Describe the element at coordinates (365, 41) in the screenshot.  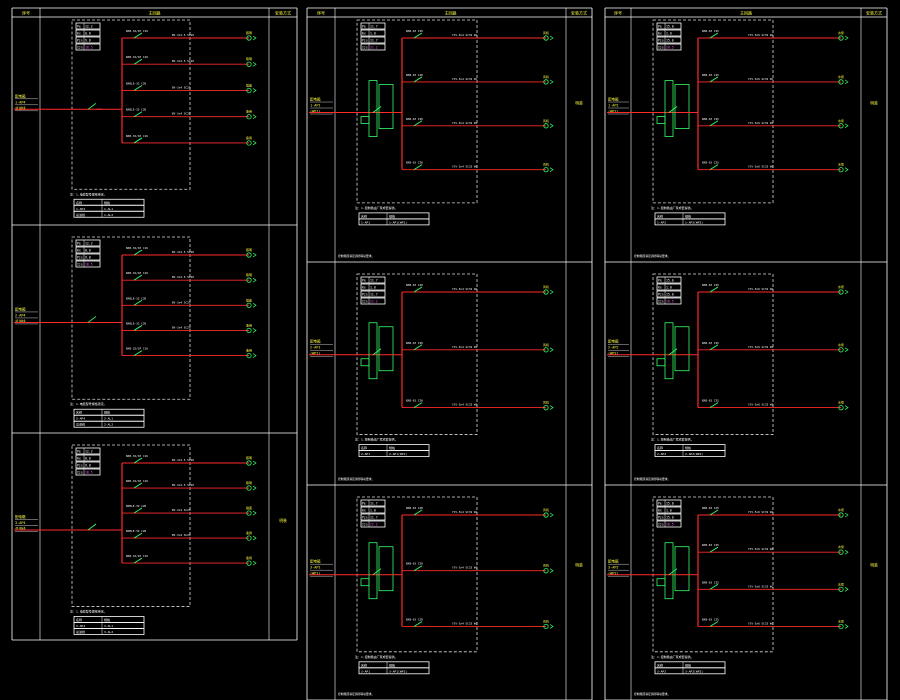
I see `spec-key: Pjs` at that location.